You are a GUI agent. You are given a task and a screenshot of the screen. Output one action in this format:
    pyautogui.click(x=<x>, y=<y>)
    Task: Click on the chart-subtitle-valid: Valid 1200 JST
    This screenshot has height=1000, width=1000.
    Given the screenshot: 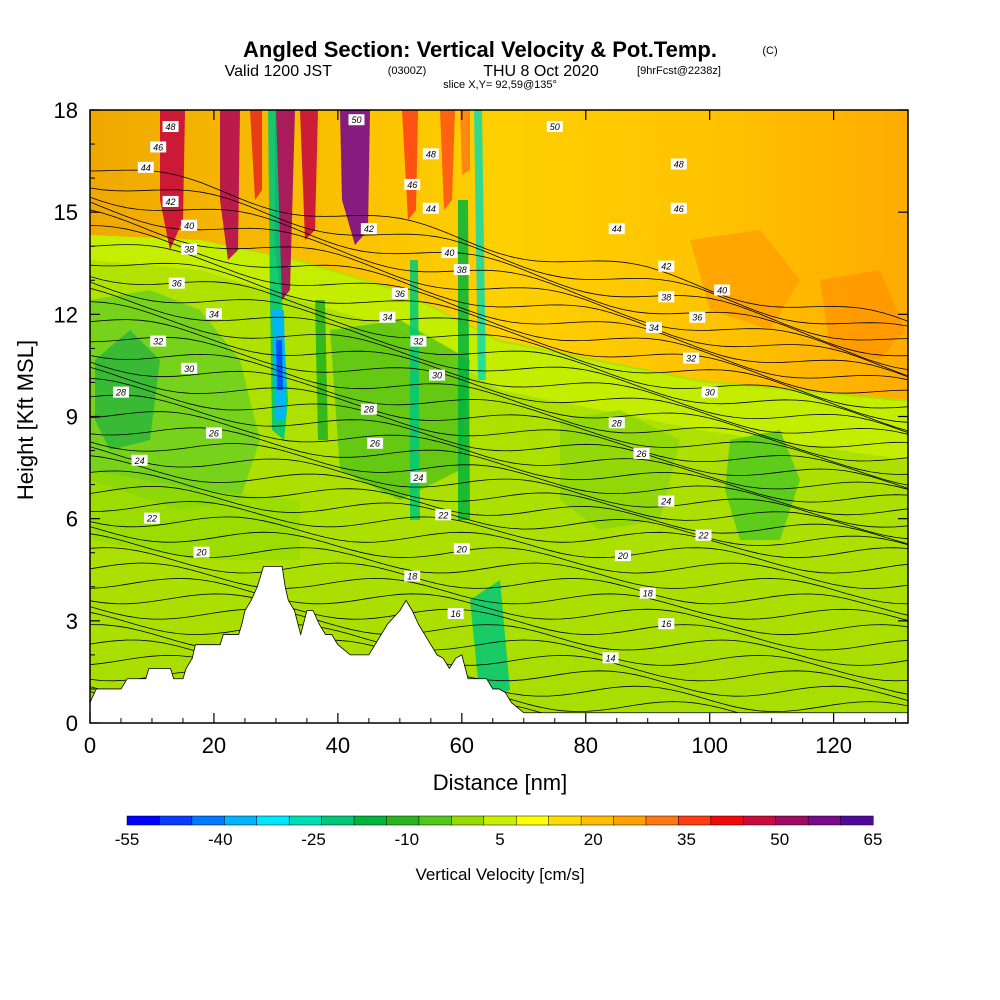 What is the action you would take?
    pyautogui.click(x=279, y=71)
    